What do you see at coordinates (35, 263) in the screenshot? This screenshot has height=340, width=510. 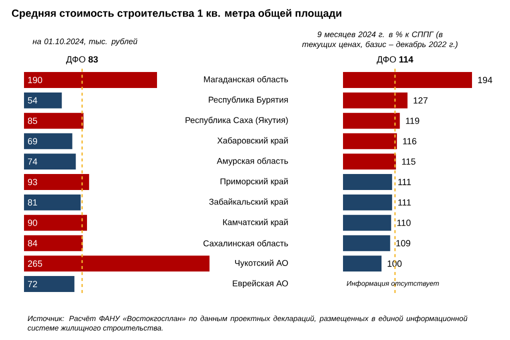 I see `data-label: 265` at bounding box center [35, 263].